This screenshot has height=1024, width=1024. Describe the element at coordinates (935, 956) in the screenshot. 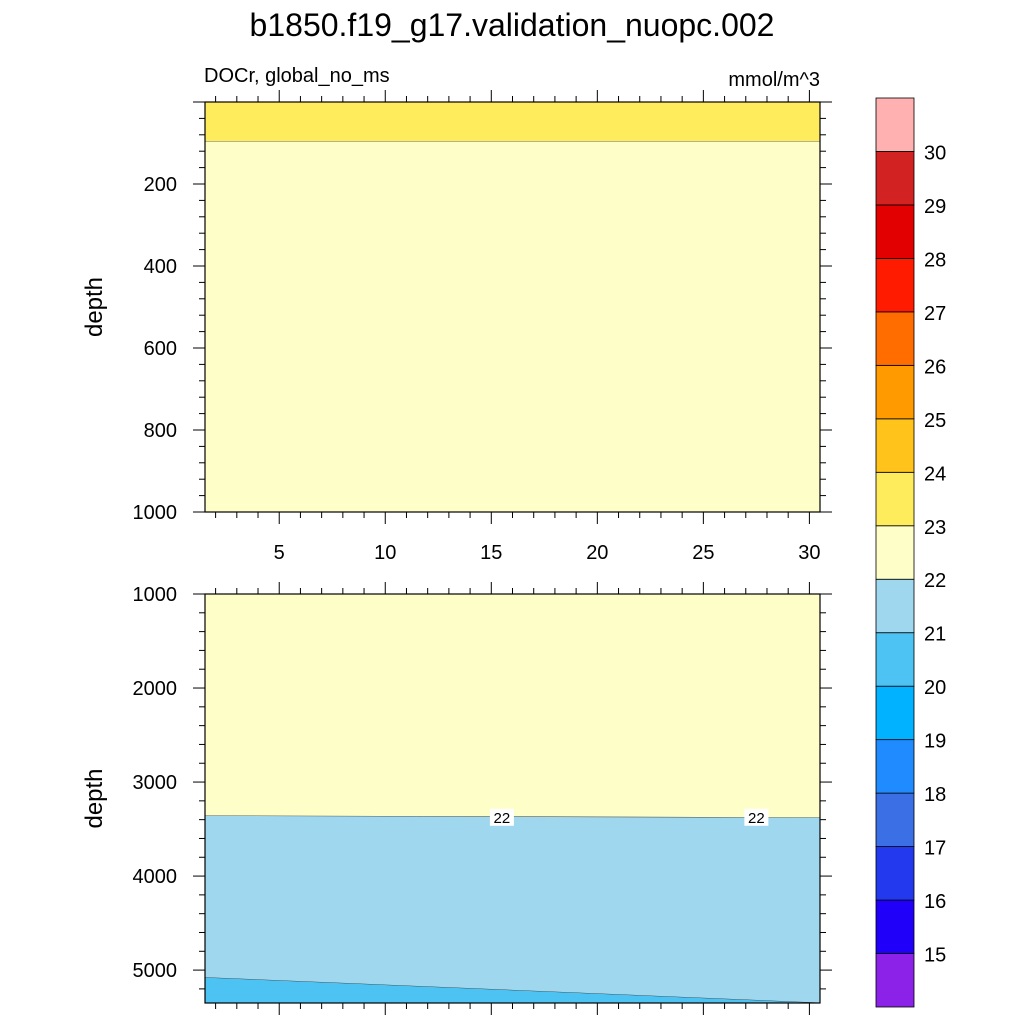

I see `colorbar-label-15: 15` at that location.